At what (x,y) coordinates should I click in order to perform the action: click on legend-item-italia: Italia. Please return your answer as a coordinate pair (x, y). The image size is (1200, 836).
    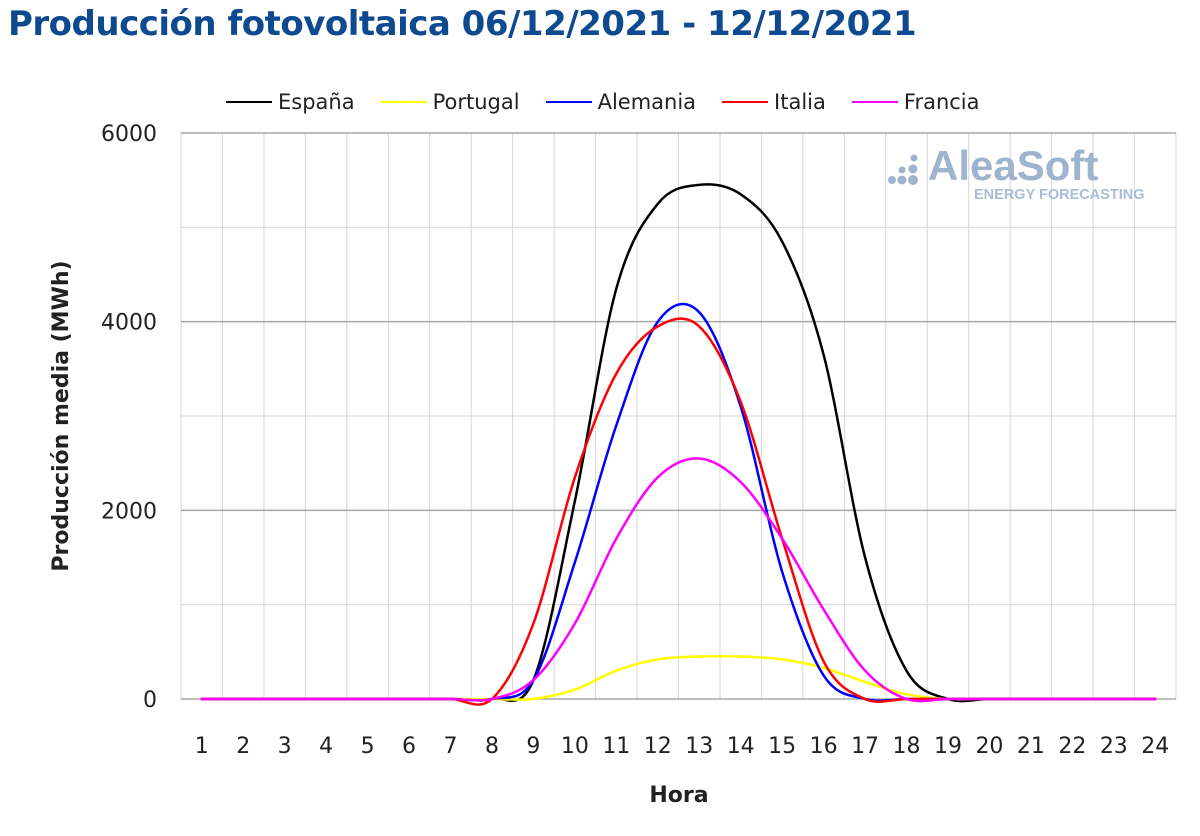
    Looking at the image, I should click on (774, 102).